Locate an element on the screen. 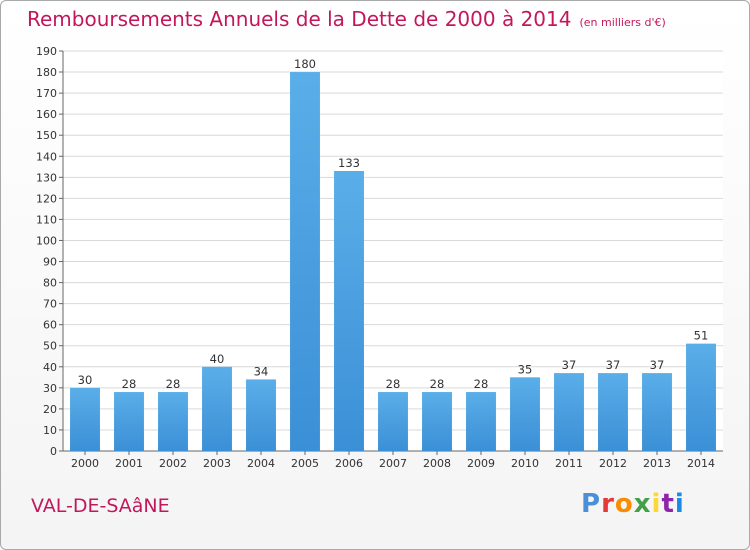  logo-letter: o is located at coordinates (624, 504).